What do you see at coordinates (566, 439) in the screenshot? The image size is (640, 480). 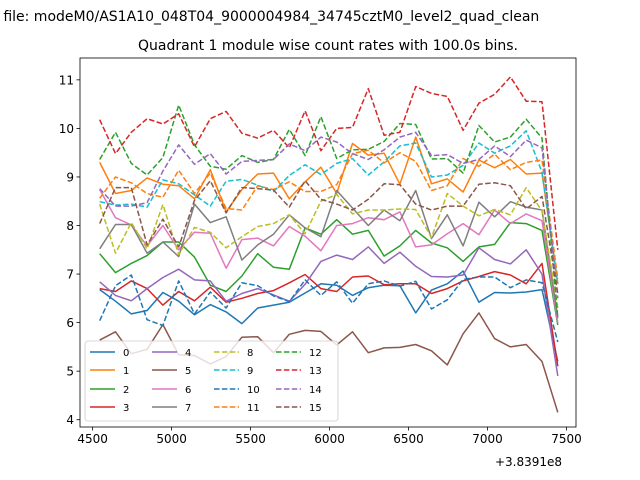 I see `x-tick-label: 7500` at bounding box center [566, 439].